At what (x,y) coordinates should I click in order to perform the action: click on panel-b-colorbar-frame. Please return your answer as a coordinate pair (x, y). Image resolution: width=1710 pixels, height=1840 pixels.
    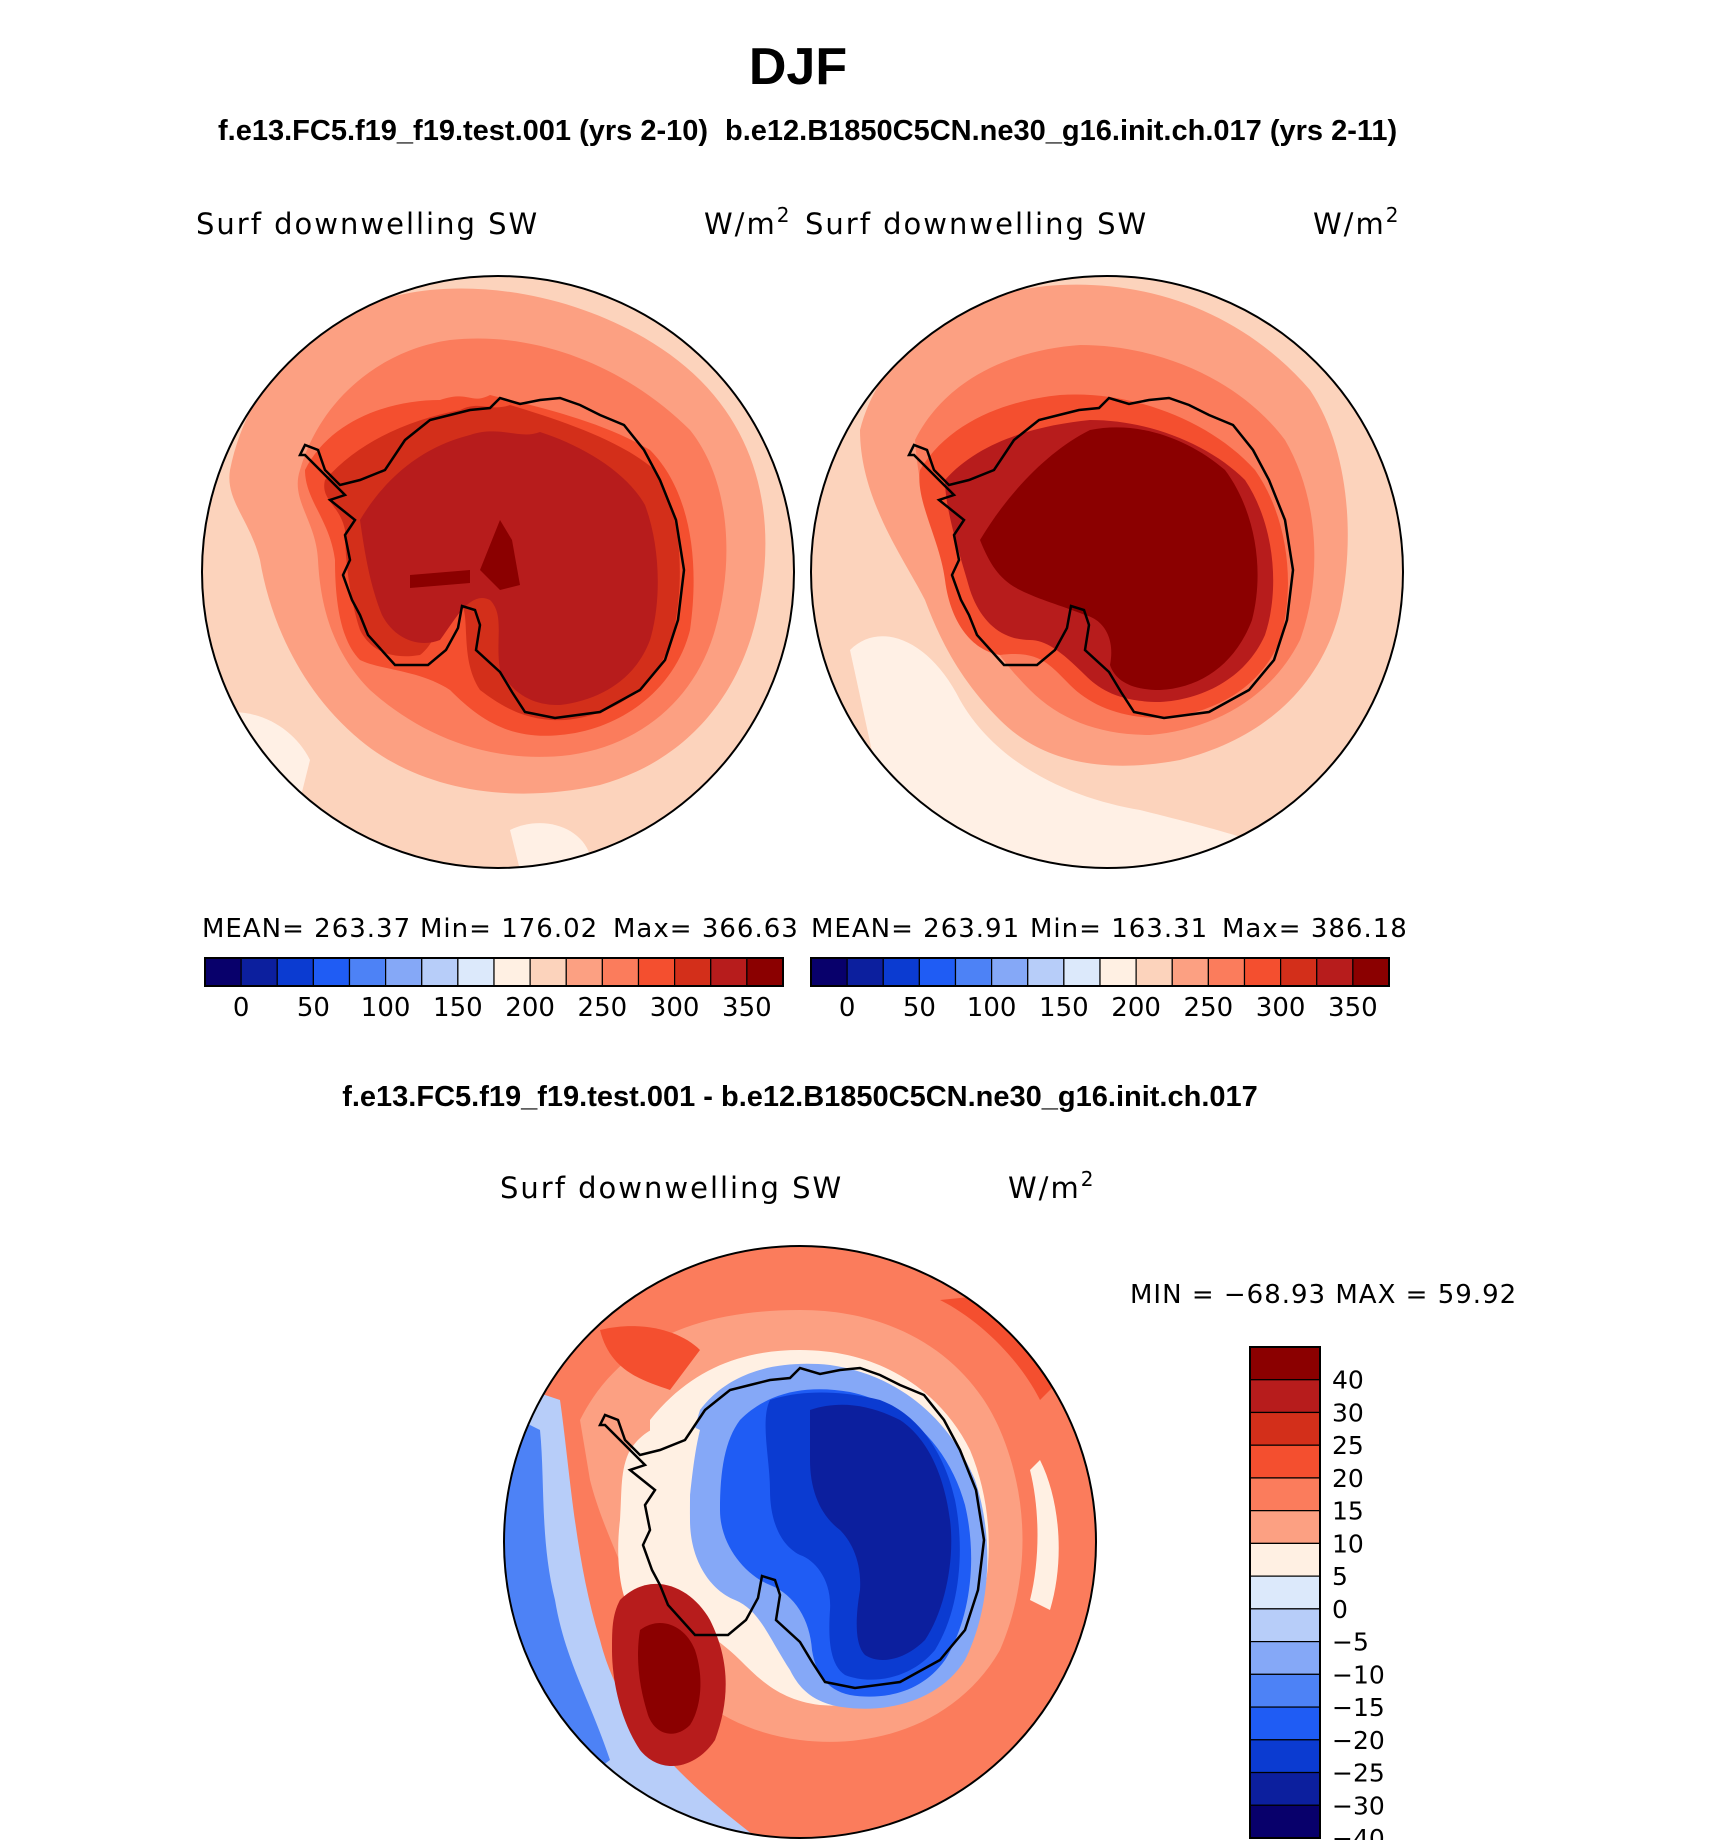
    Looking at the image, I should click on (1100, 972).